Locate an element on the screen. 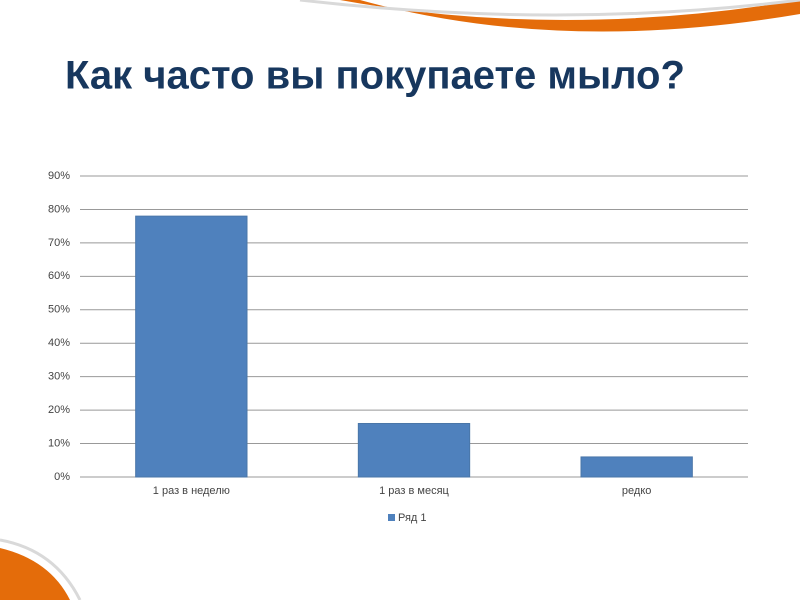 The height and width of the screenshot is (600, 800). x-tick-label: редко is located at coordinates (636, 491).